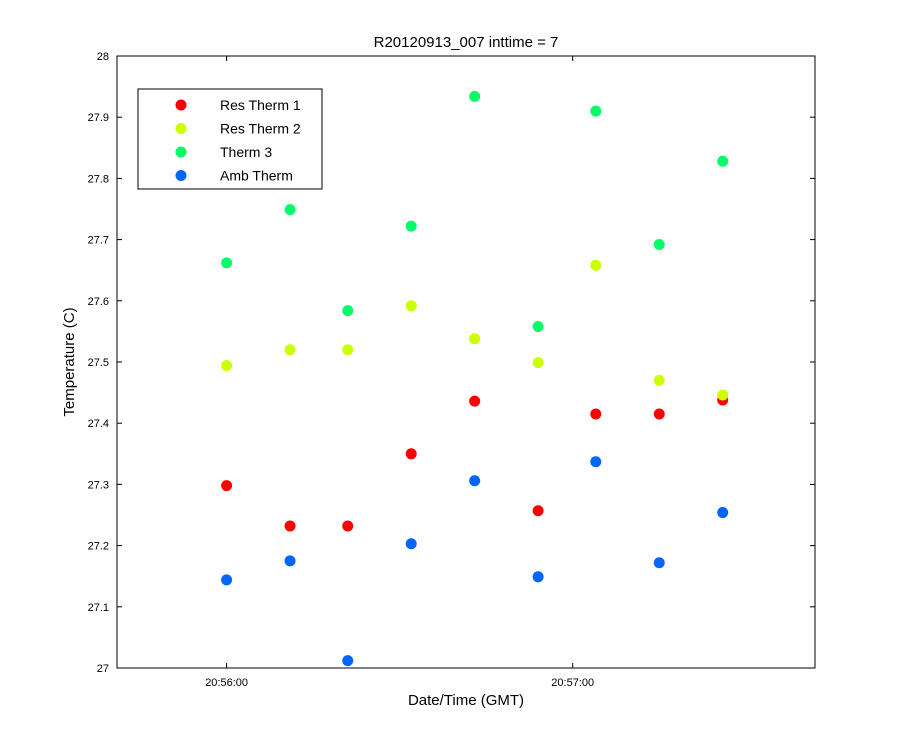  What do you see at coordinates (98, 485) in the screenshot?
I see `y-tick-label: 27.3` at bounding box center [98, 485].